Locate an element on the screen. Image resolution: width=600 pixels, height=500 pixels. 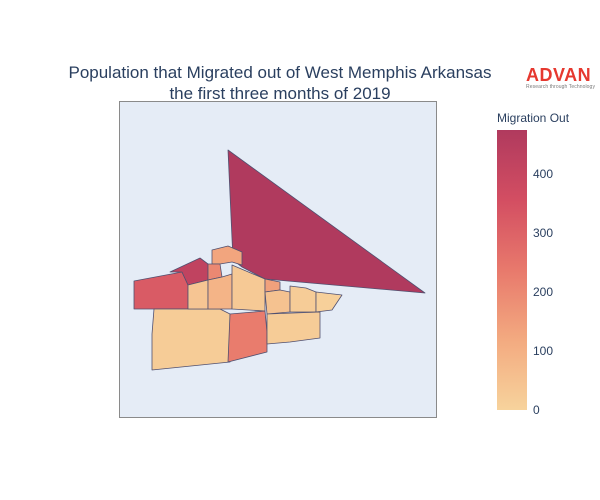
region-central-south is located at coordinates (247, 336).